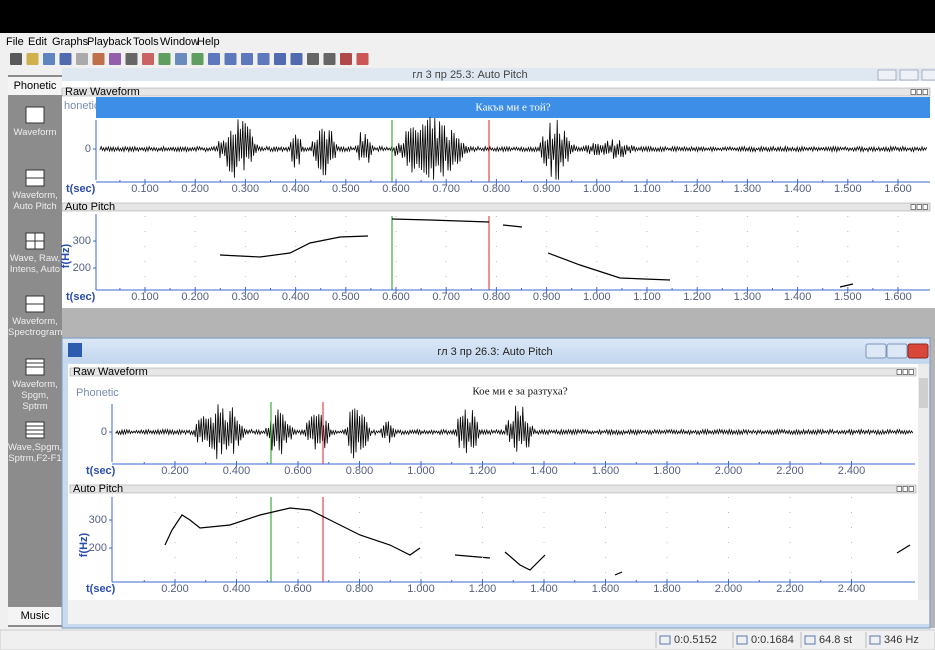  I want to click on window-icon, so click(75, 350).